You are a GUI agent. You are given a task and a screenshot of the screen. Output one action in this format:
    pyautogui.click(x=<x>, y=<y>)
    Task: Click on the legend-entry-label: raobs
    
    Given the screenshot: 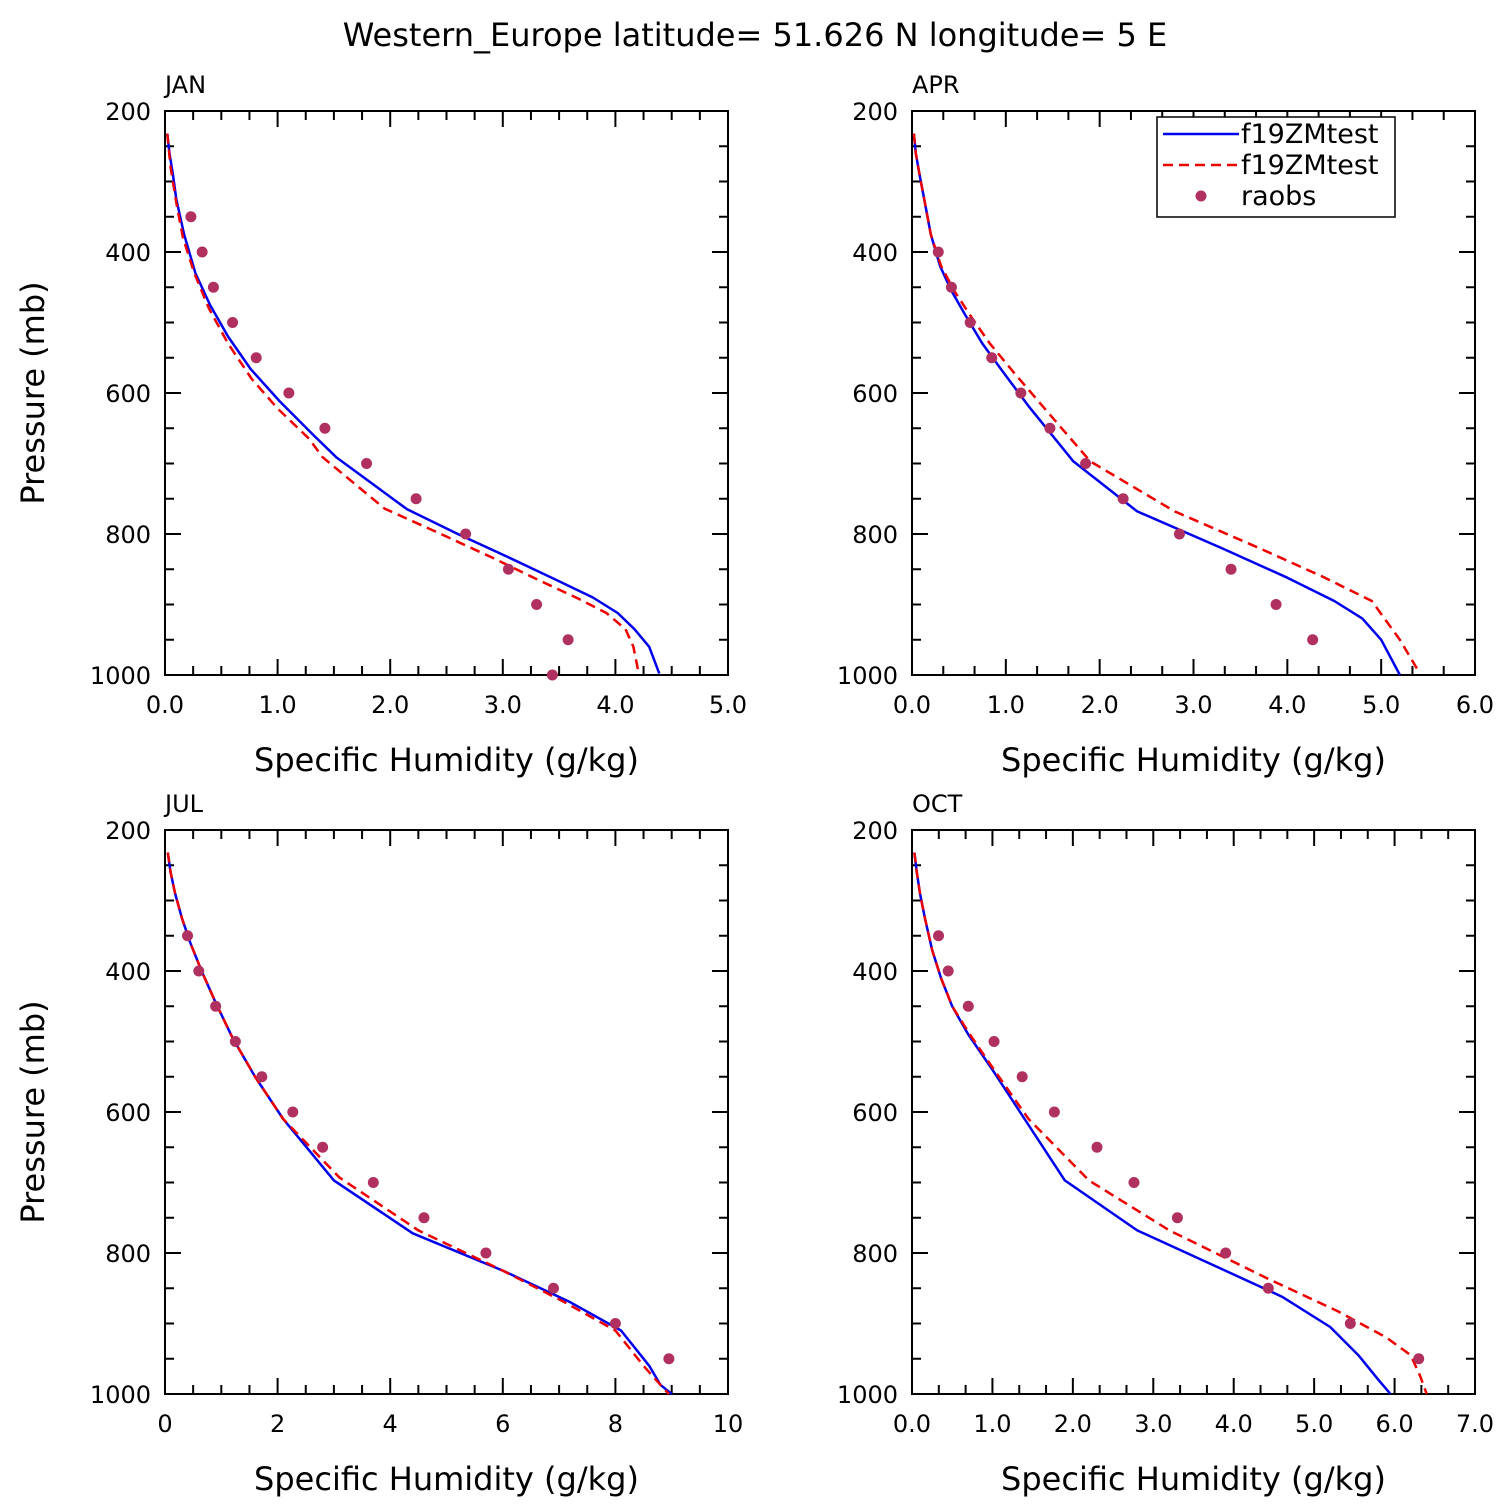 What is the action you would take?
    pyautogui.click(x=1278, y=196)
    